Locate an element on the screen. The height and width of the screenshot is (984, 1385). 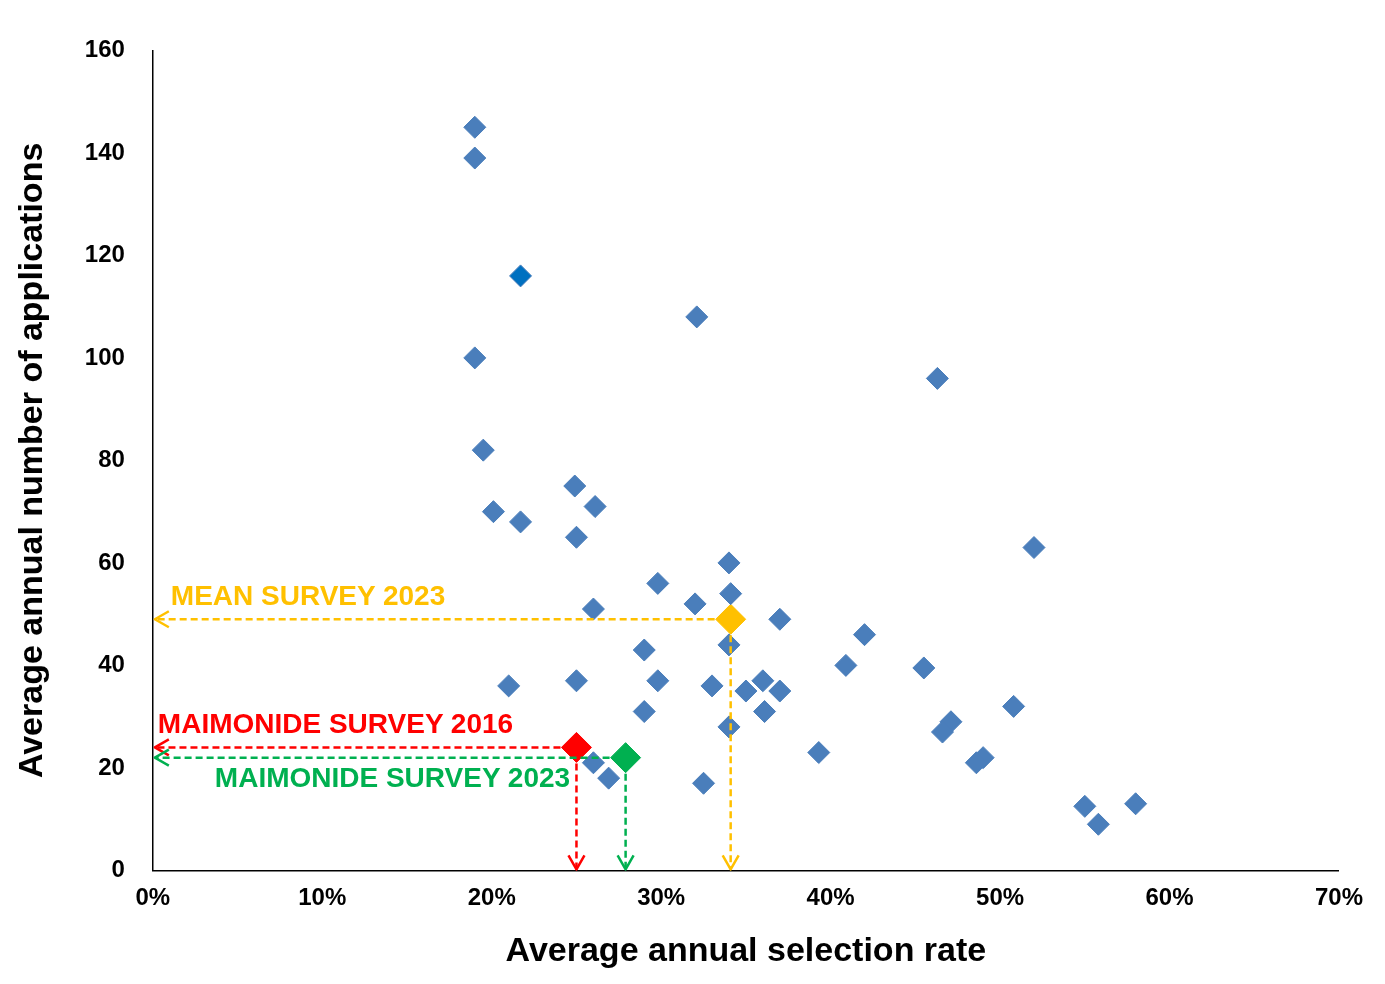
x-tick-label: 60% is located at coordinates (1169, 897).